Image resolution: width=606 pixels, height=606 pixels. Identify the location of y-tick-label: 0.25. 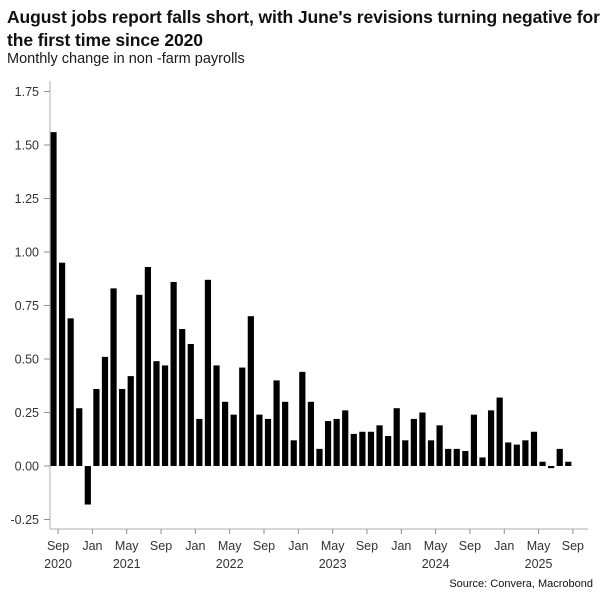
(27, 413).